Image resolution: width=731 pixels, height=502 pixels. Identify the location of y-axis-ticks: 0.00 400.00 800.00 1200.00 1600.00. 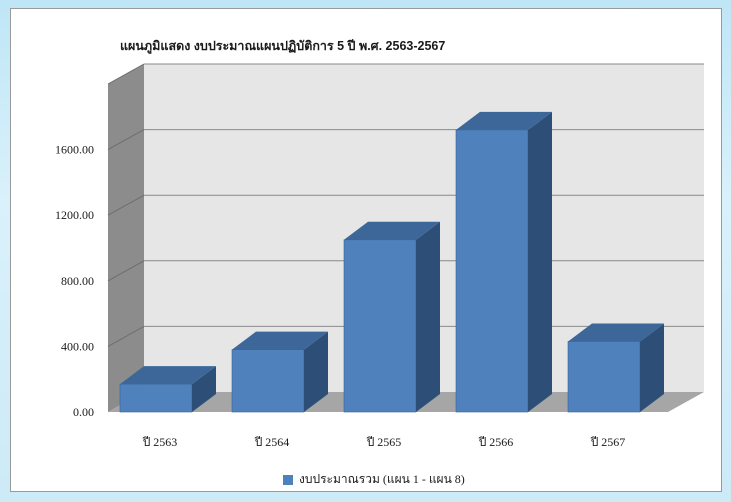
(74, 281).